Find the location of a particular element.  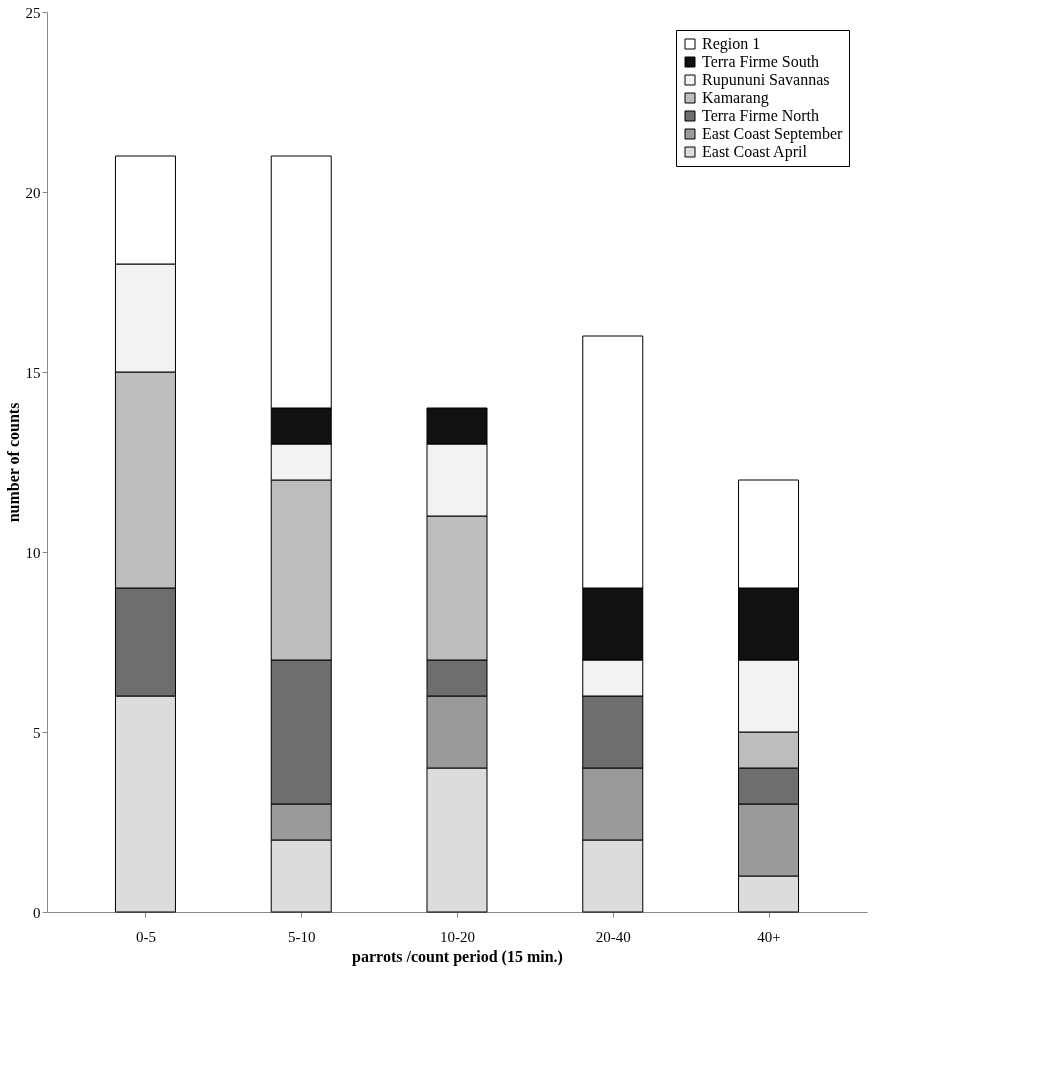

y-axis-title: number of counts is located at coordinates (13, 462).